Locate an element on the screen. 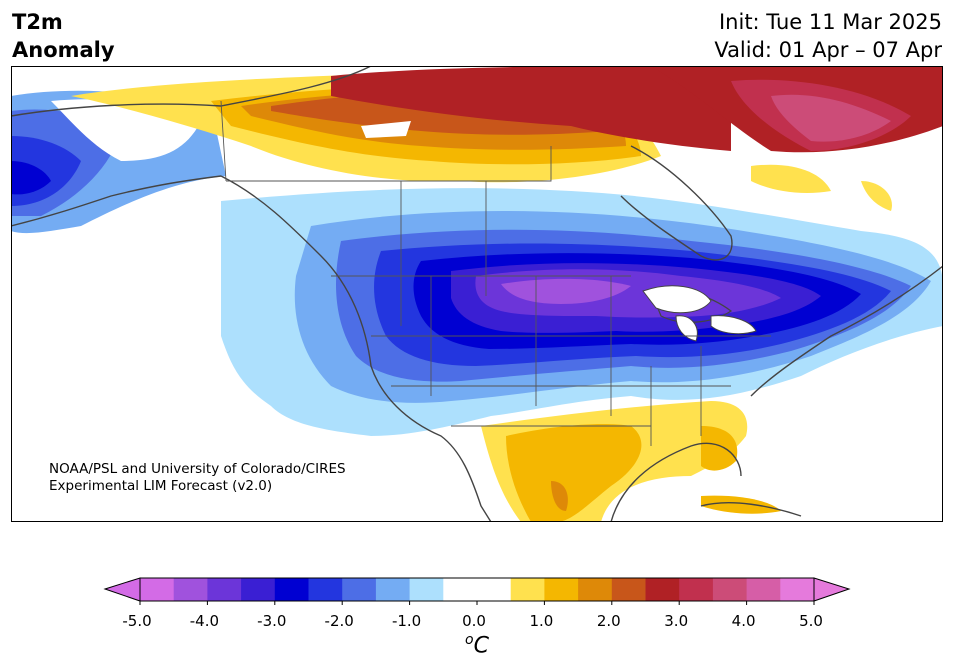 Image resolution: width=954 pixels, height=671 pixels. valid-range: Valid: 01 Apr – 07 Apr is located at coordinates (828, 50).